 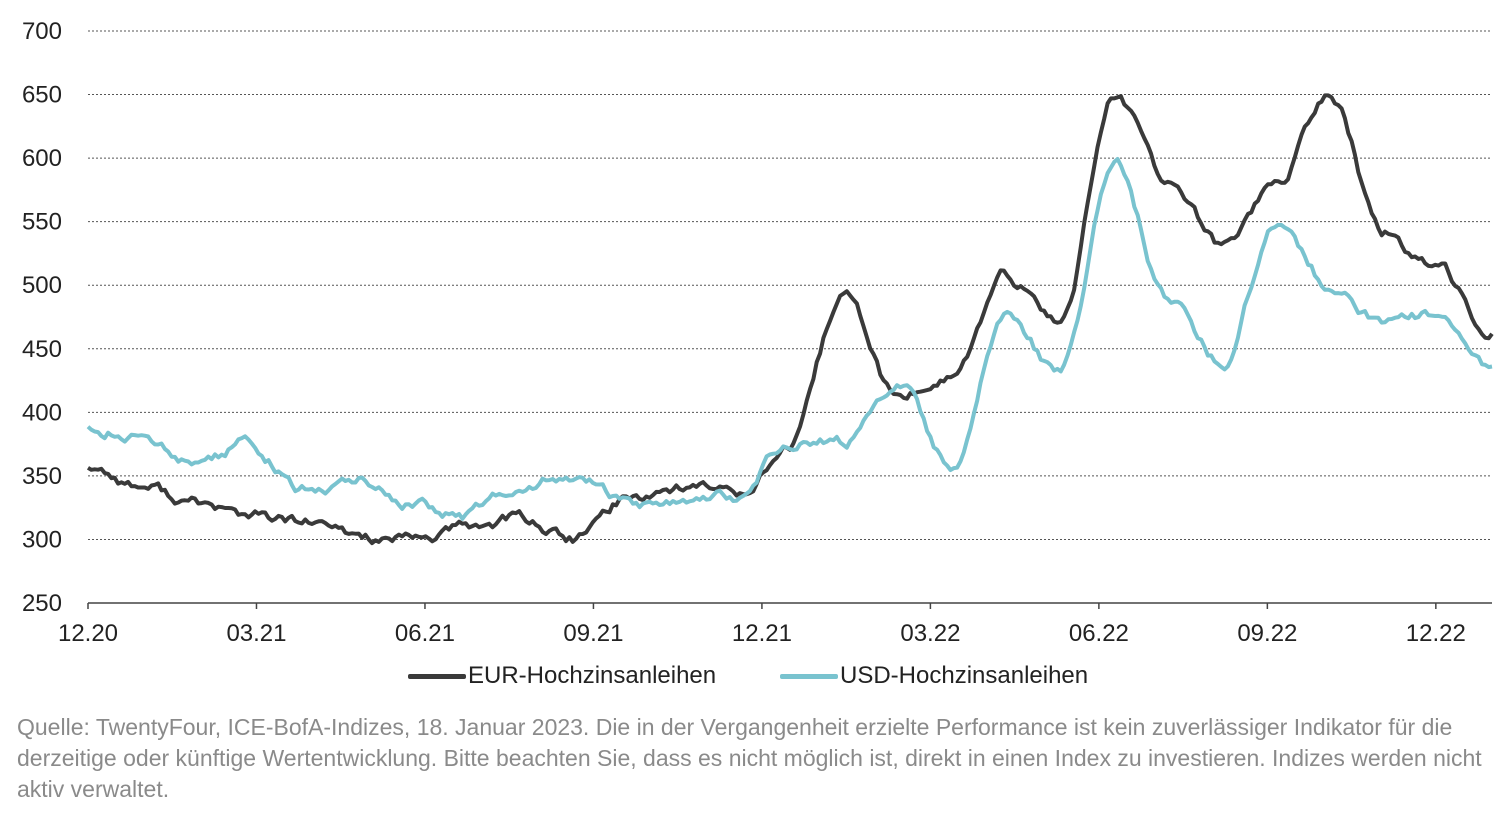 I want to click on y-tick-label: 300, so click(x=42, y=539).